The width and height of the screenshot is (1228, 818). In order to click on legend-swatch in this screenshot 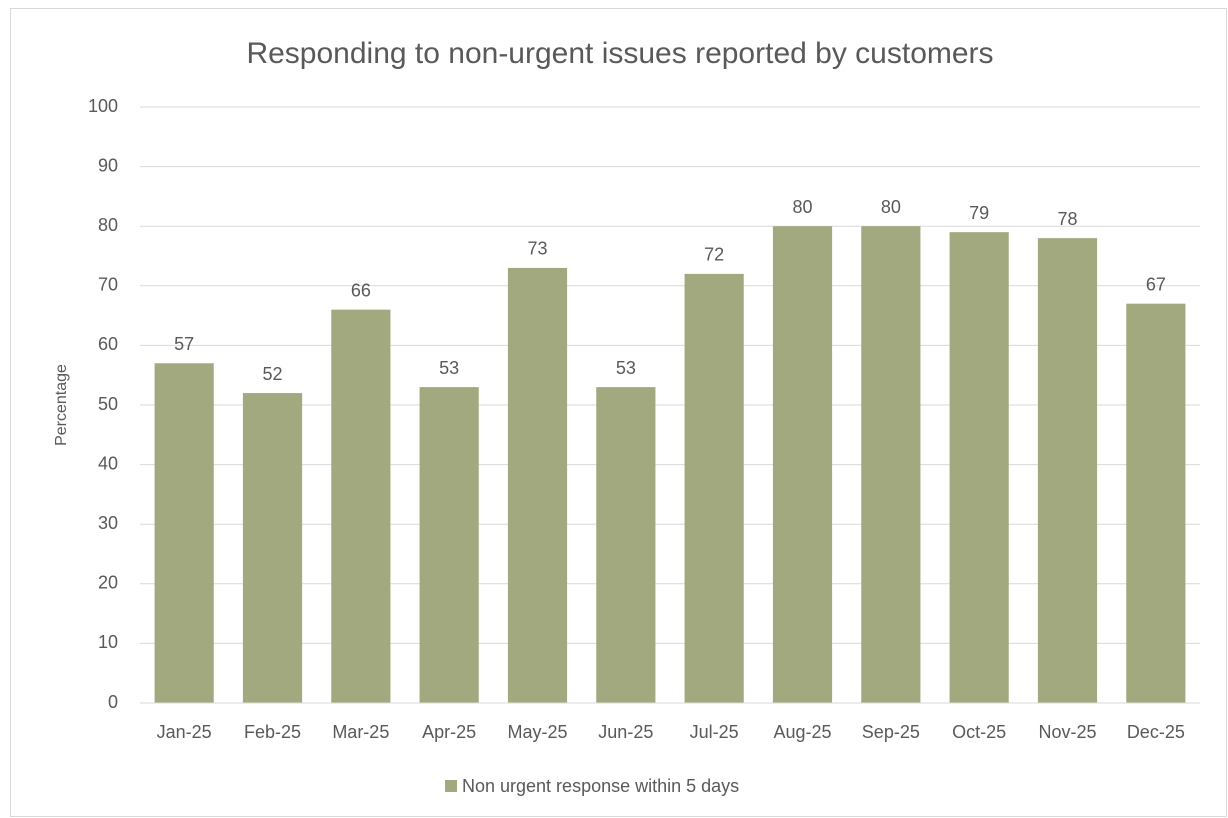, I will do `click(451, 786)`.